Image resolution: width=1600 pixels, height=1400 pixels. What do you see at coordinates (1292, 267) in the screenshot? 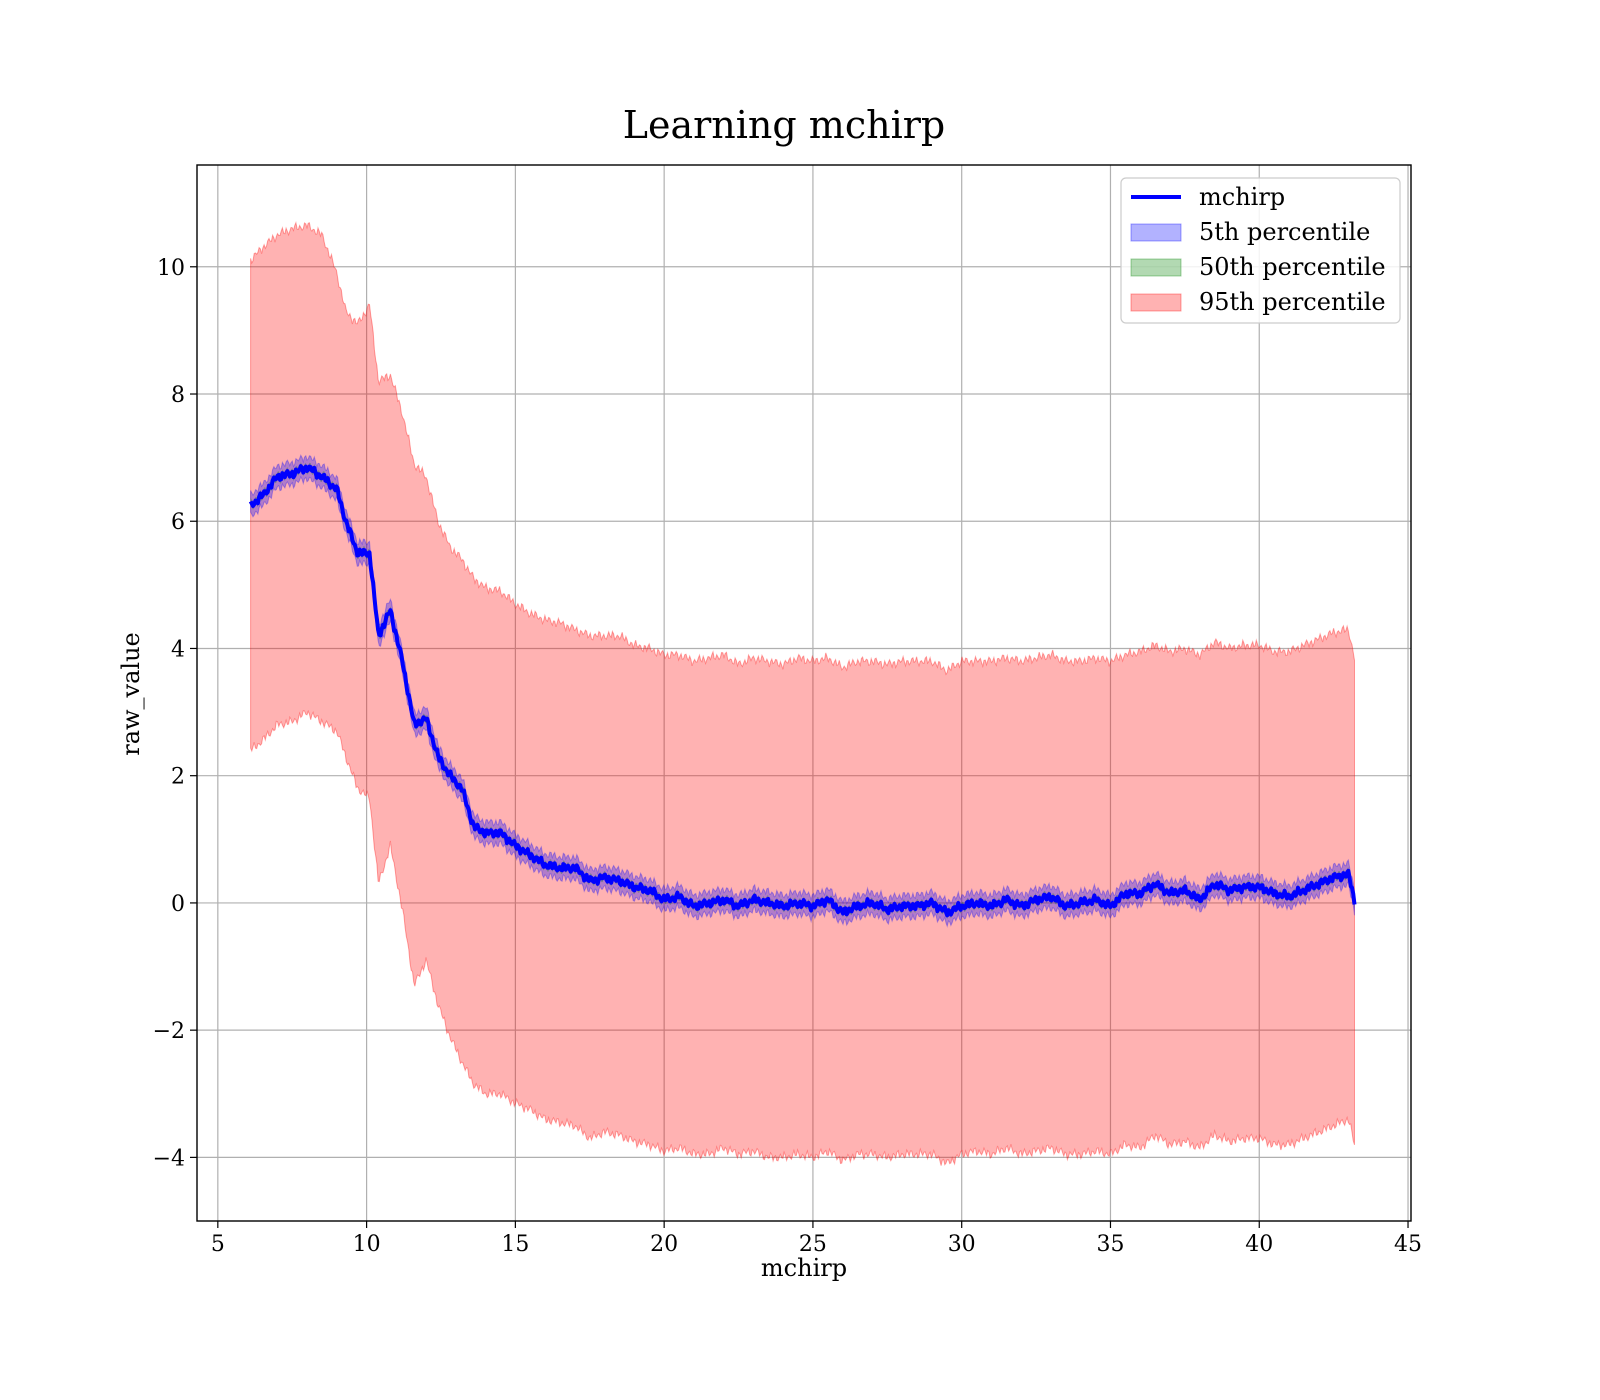
I see `legend-label: 50th percentile` at bounding box center [1292, 267].